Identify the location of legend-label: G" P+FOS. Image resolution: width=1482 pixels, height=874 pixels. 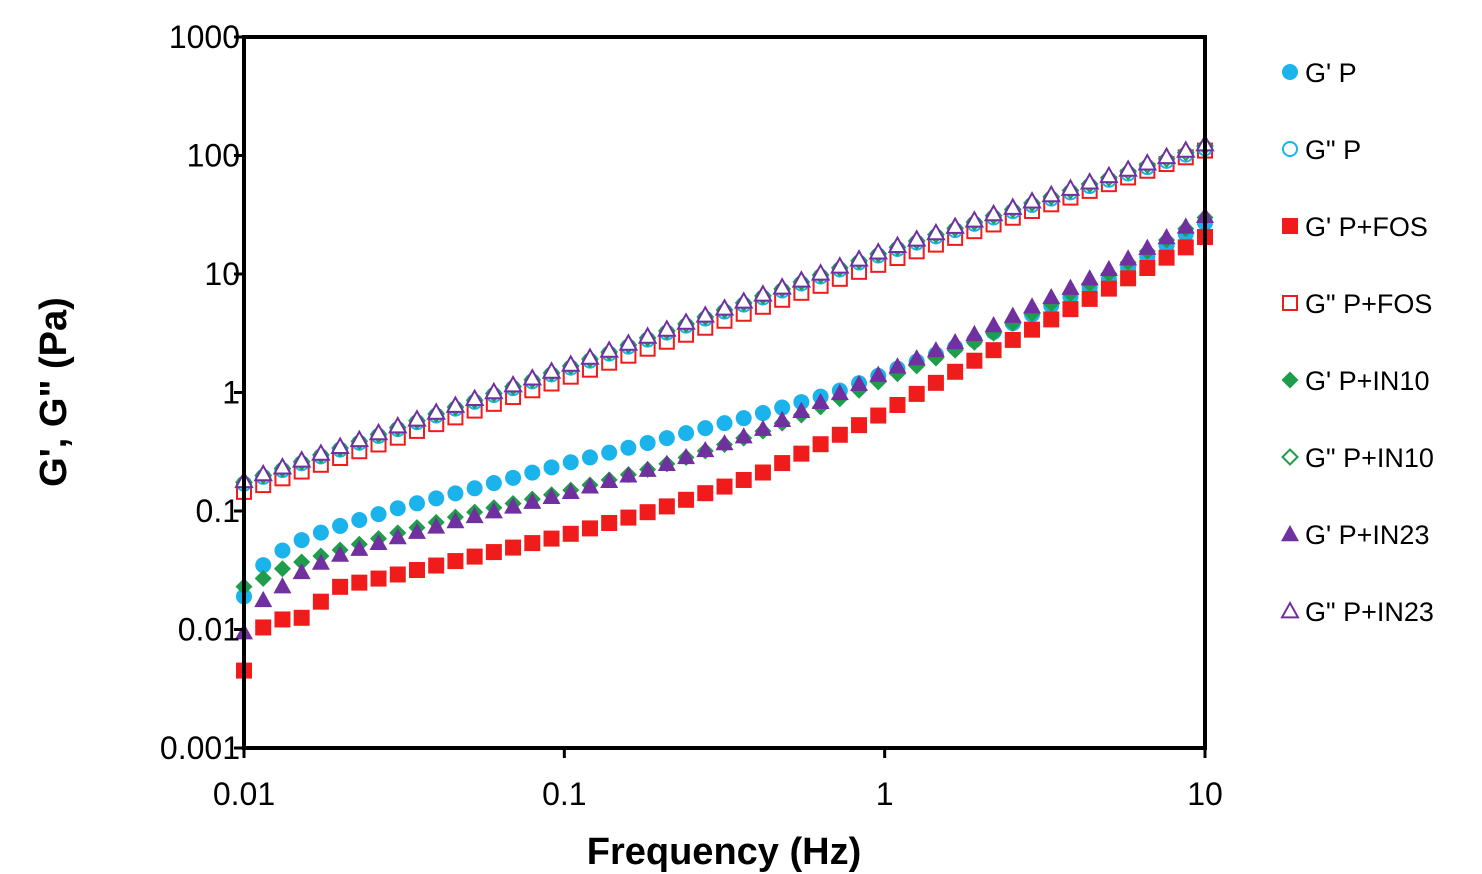
(1368, 304).